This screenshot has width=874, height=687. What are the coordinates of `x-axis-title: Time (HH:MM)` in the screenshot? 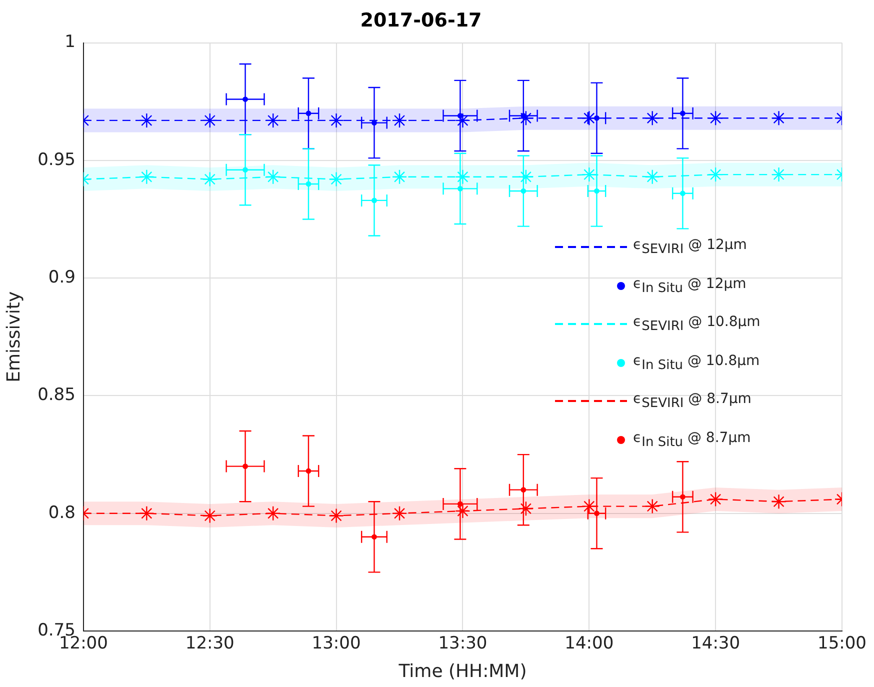 It's located at (462, 671).